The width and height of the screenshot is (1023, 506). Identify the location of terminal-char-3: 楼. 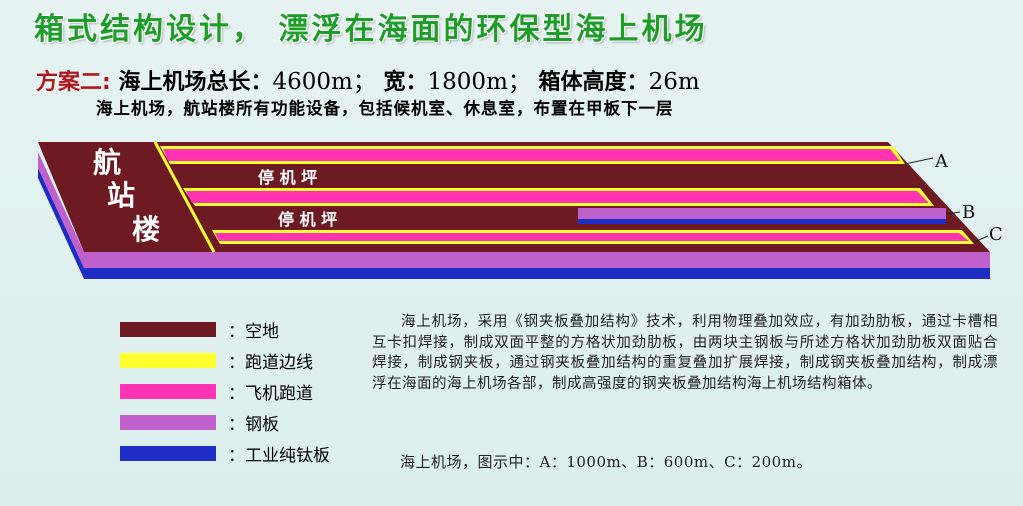
(146, 229).